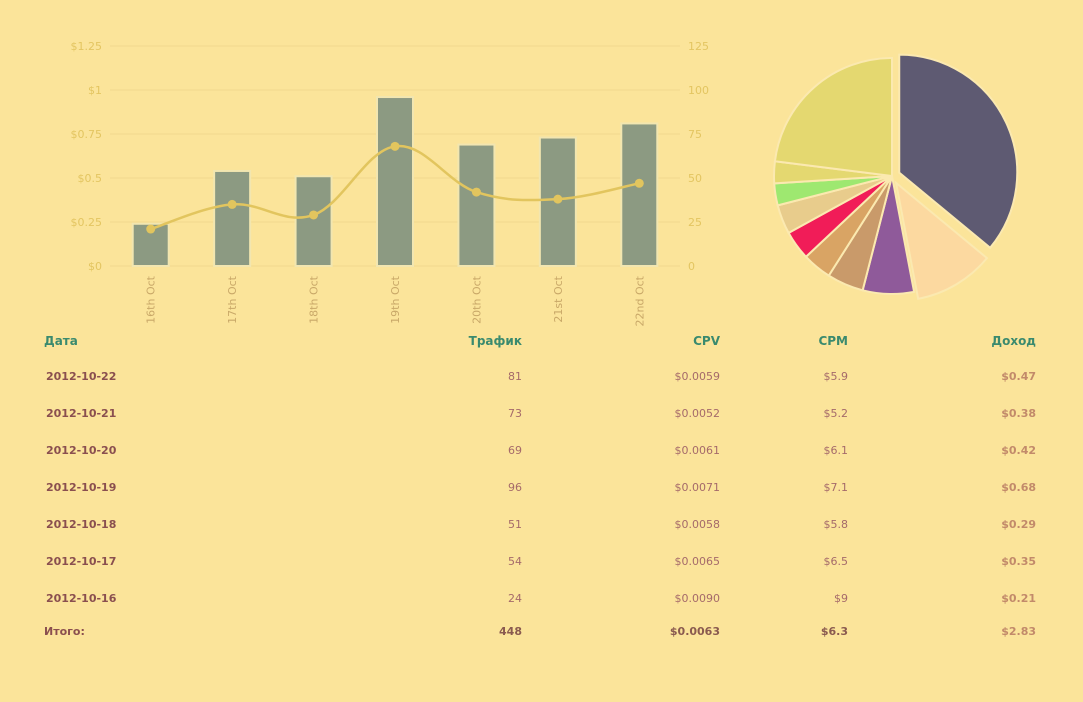 The width and height of the screenshot is (1083, 702). I want to click on table-row: 2012-10-22 81 $0.0059 $5.9 $0.47, so click(540, 376).